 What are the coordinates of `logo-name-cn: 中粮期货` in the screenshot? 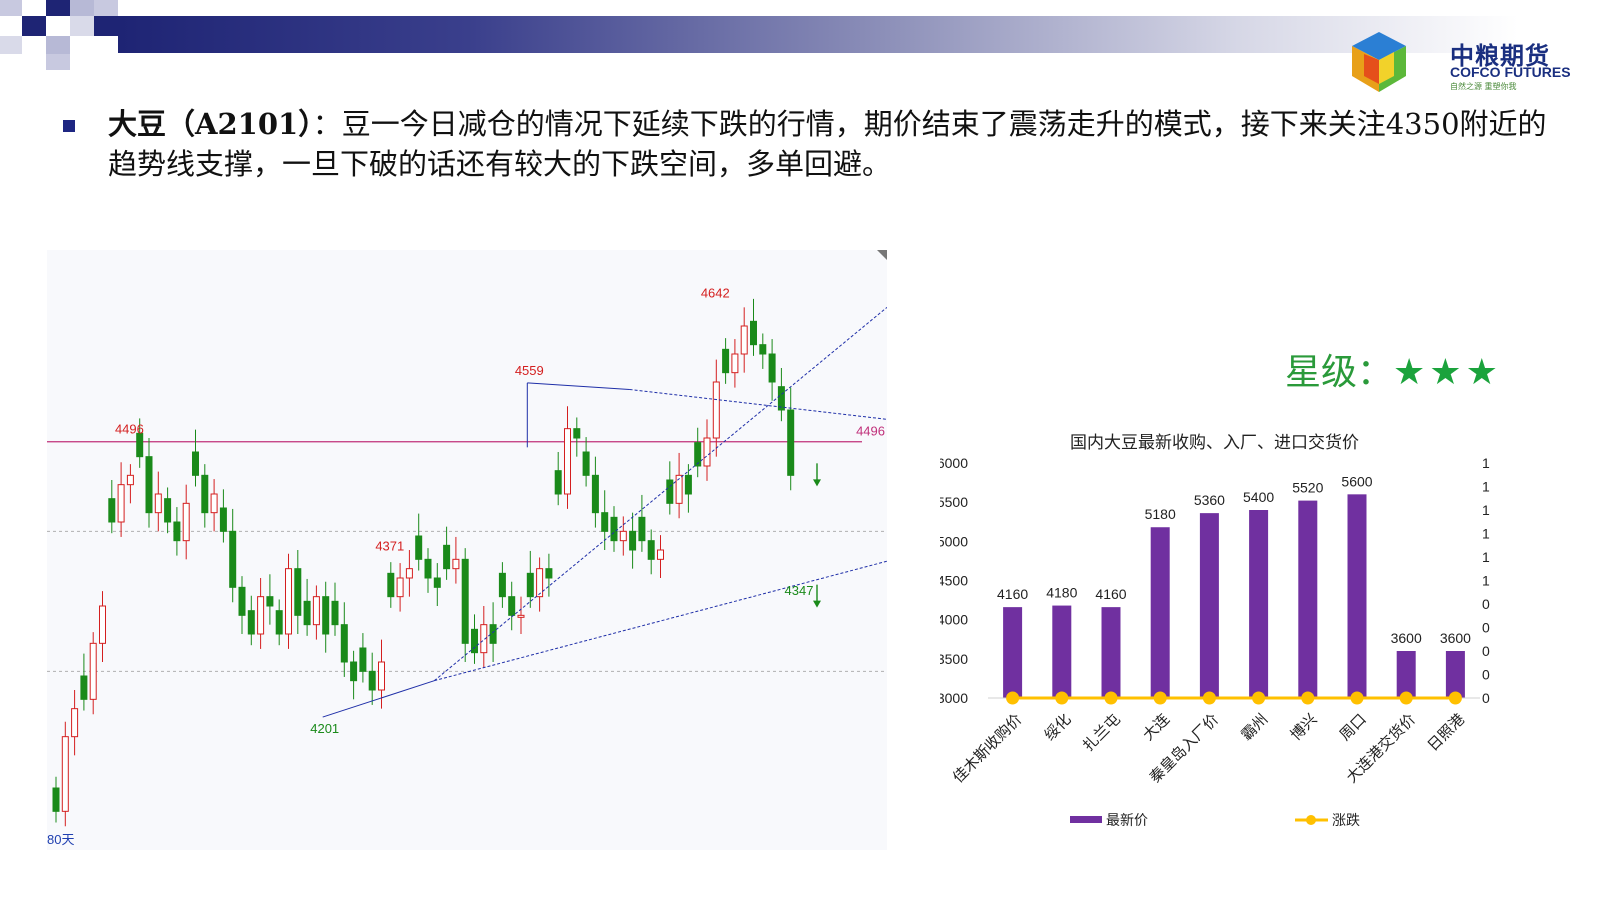 It's located at (1500, 56).